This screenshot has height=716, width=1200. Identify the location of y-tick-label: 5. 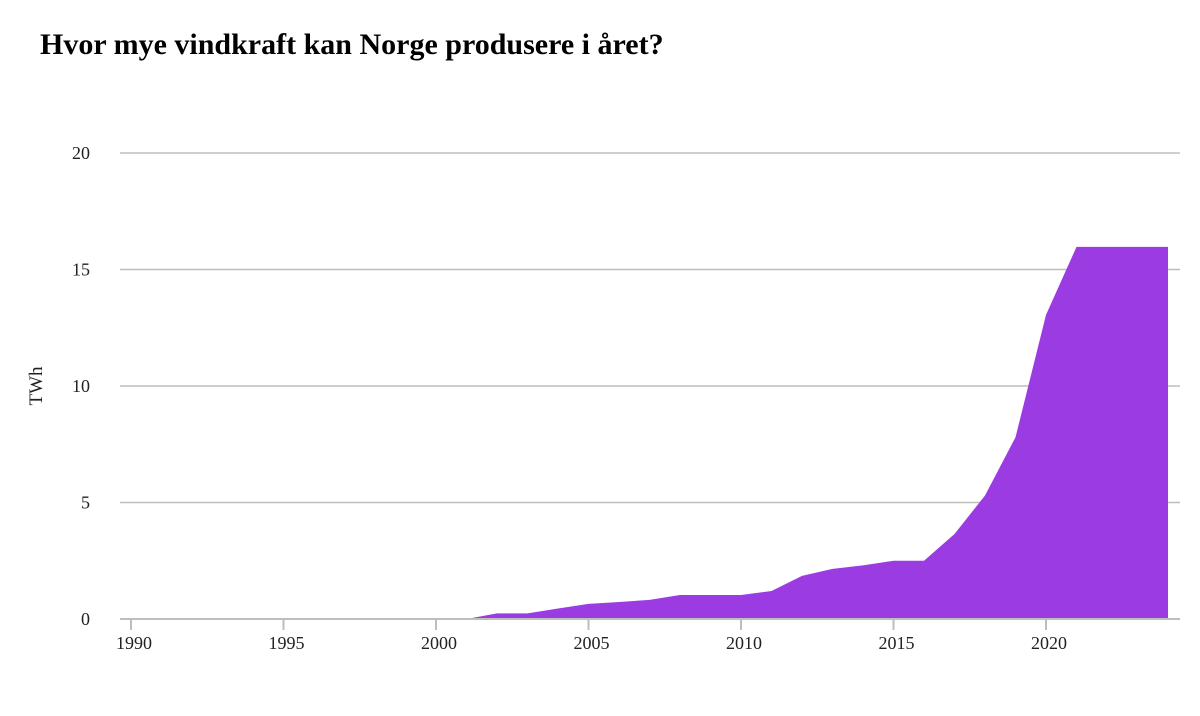
(85, 503).